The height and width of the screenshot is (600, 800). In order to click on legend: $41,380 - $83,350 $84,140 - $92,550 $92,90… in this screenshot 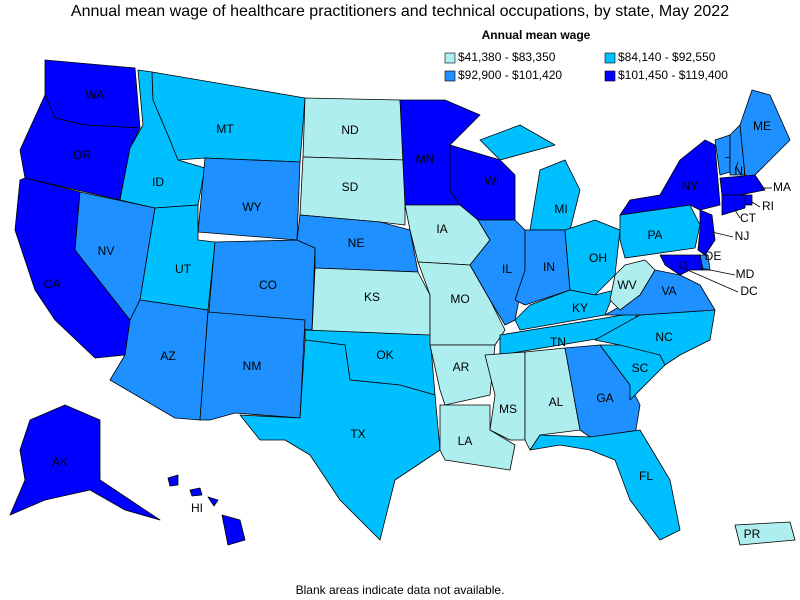, I will do `click(586, 66)`.